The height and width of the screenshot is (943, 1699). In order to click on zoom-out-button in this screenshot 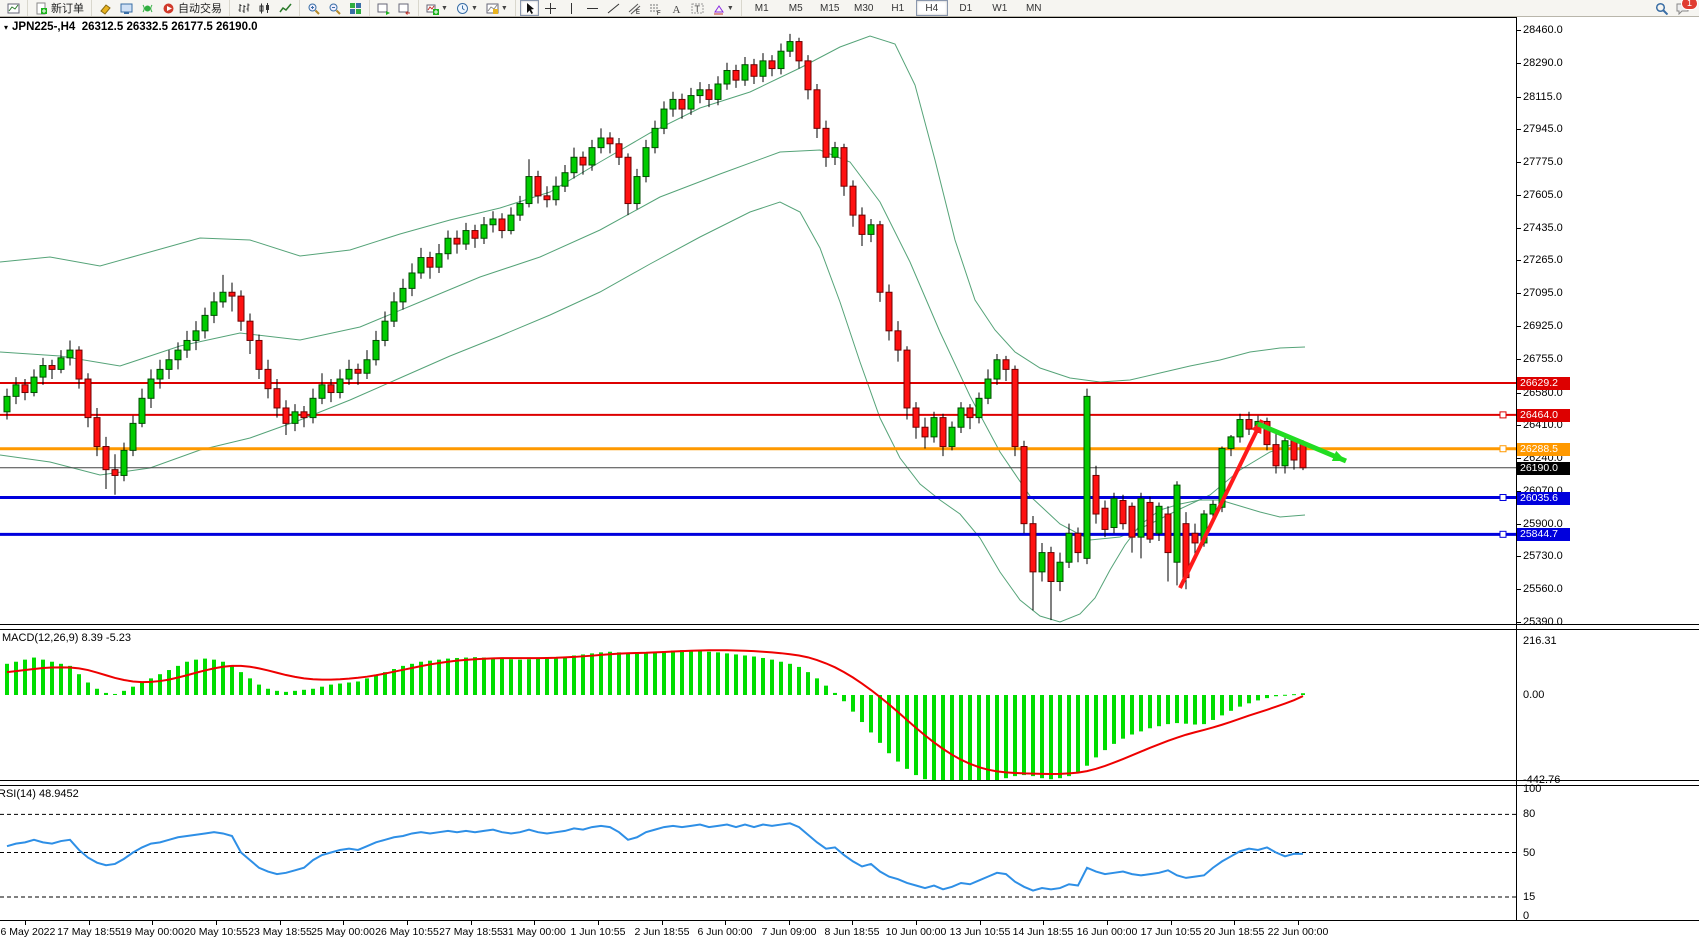, I will do `click(334, 8)`.